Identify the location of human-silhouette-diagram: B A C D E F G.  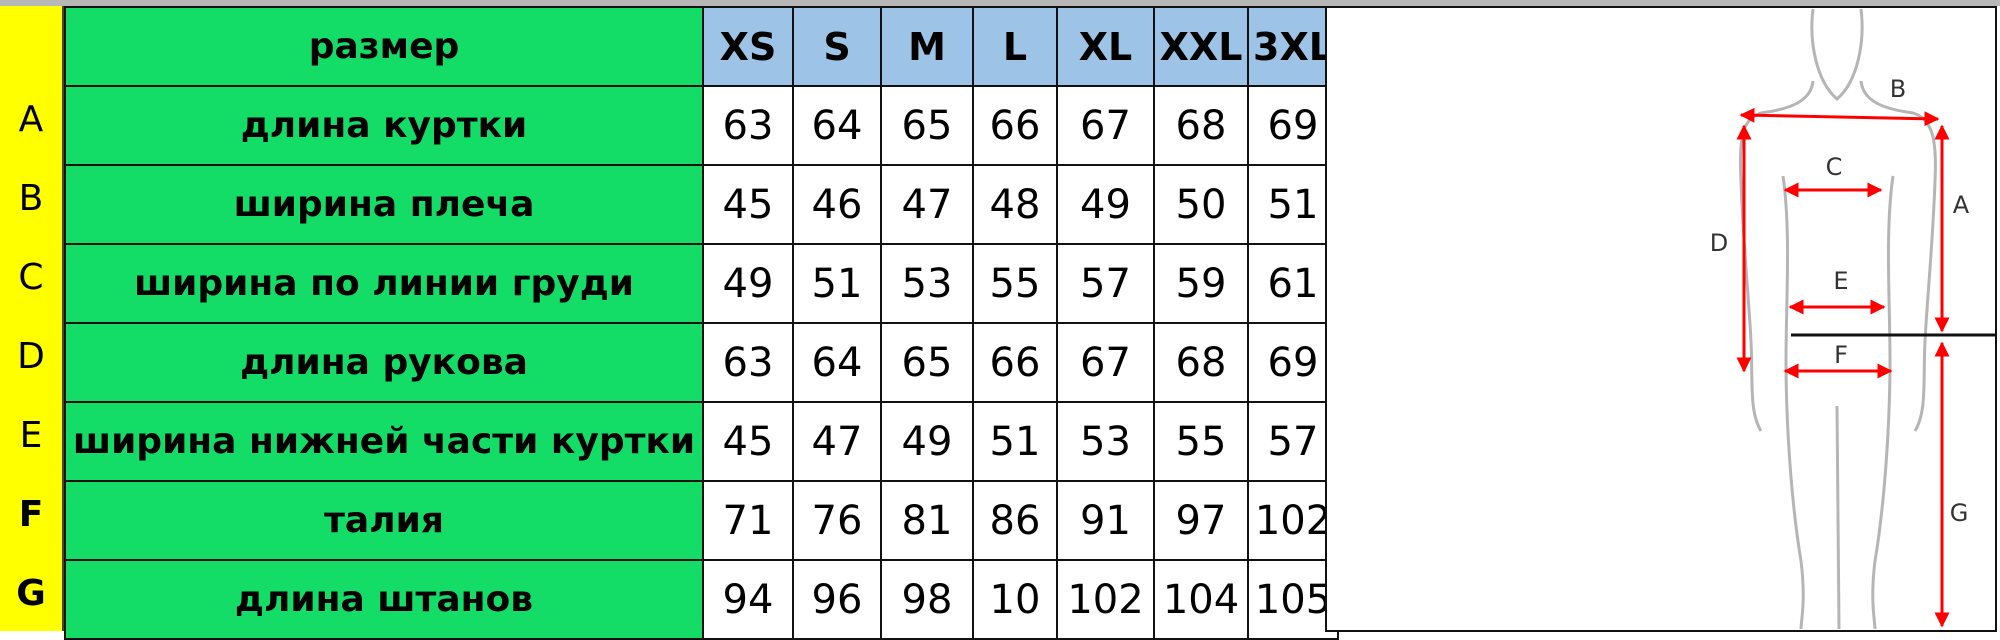
(1852, 319).